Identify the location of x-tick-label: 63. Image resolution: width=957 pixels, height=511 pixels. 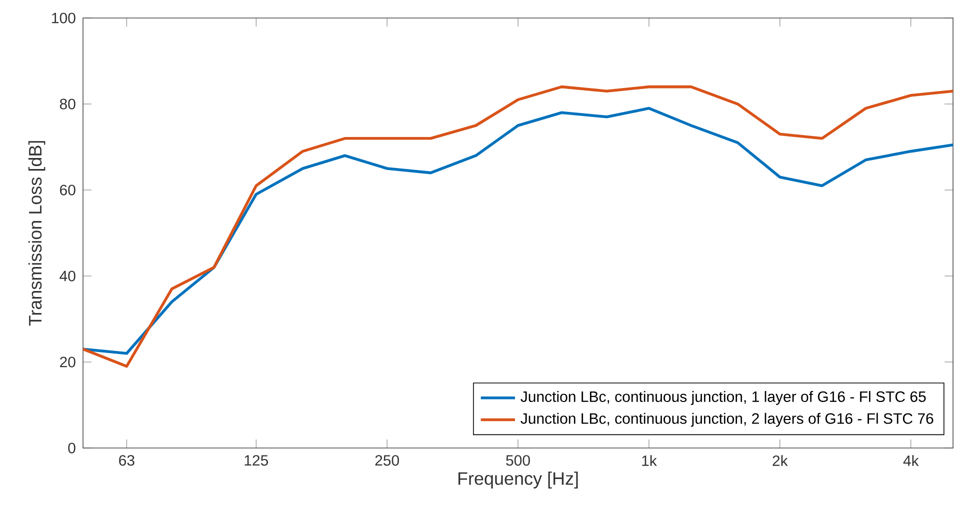
(126, 460).